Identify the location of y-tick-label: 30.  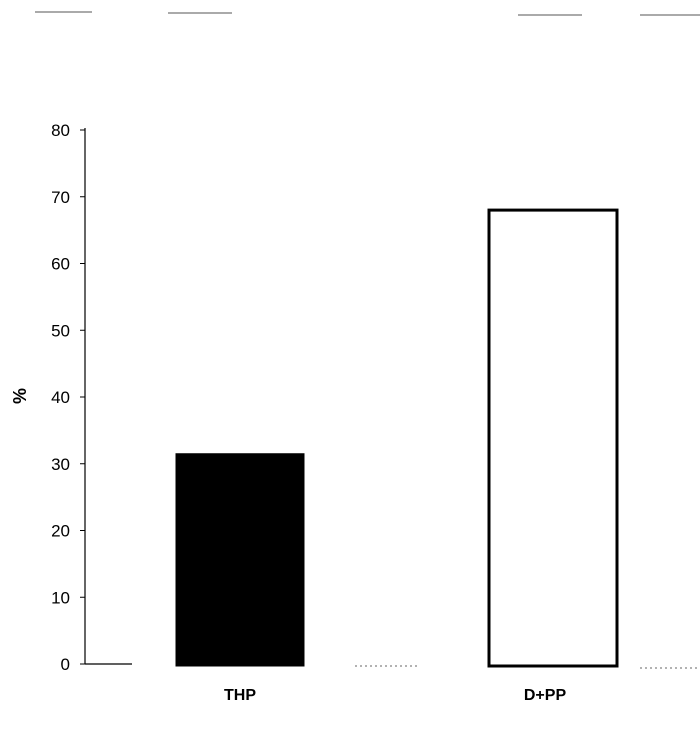
(60, 464).